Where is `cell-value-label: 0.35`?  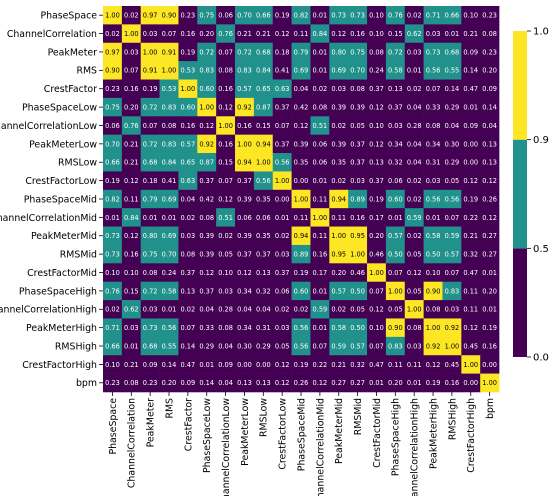 cell-value-label: 0.35 is located at coordinates (338, 163).